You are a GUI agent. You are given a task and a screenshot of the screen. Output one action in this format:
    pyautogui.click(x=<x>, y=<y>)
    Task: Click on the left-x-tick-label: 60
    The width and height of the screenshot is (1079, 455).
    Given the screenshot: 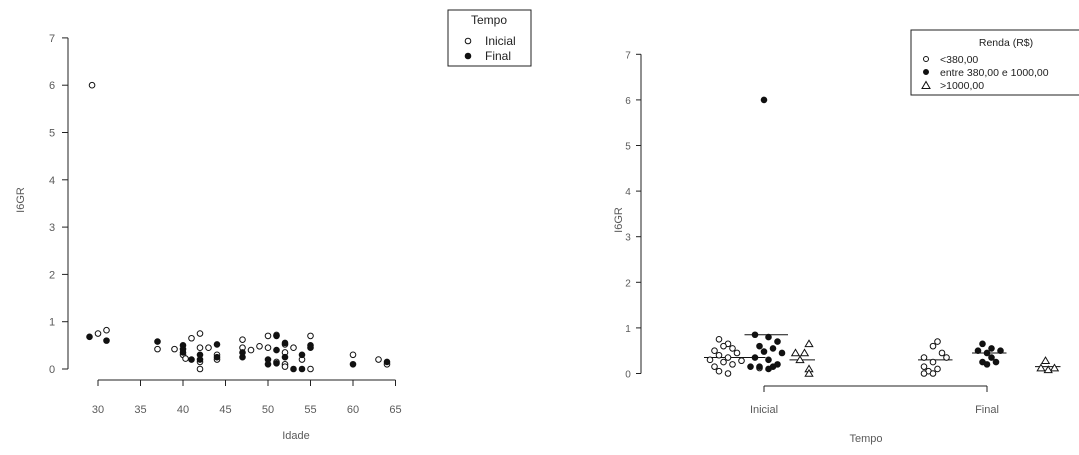 What is the action you would take?
    pyautogui.click(x=353, y=410)
    